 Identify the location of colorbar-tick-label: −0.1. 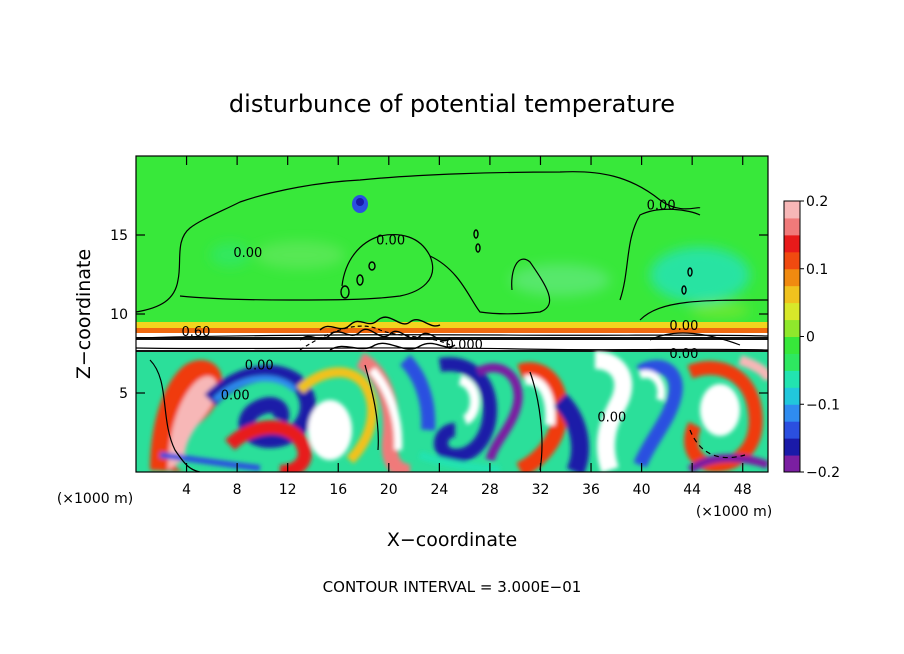
(823, 405).